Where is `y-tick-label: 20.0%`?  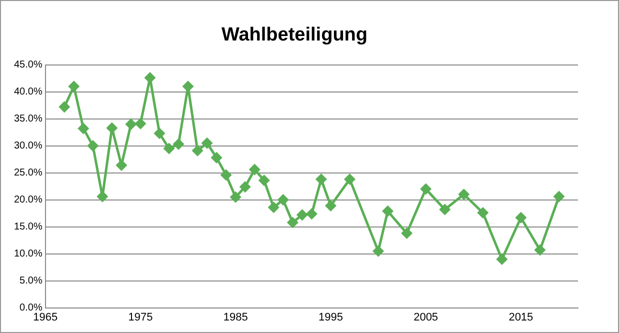
y-tick-label: 20.0% is located at coordinates (28, 200).